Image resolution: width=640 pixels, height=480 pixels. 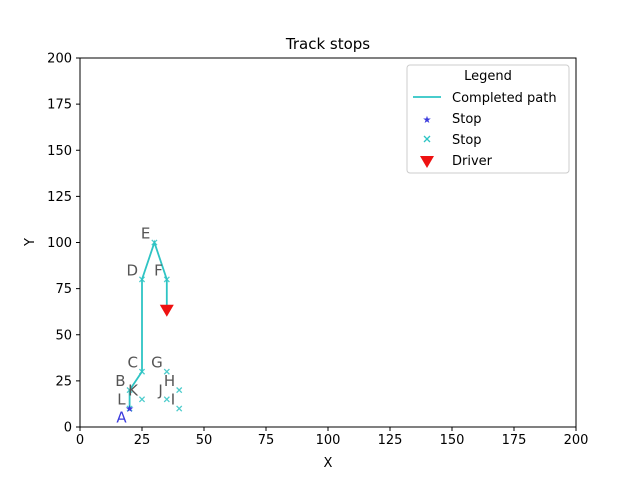 I want to click on y-tick-label: 50, so click(x=63, y=335).